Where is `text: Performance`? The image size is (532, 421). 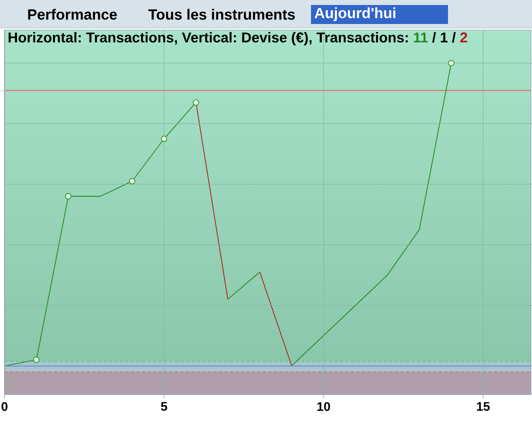 text: Performance is located at coordinates (72, 14).